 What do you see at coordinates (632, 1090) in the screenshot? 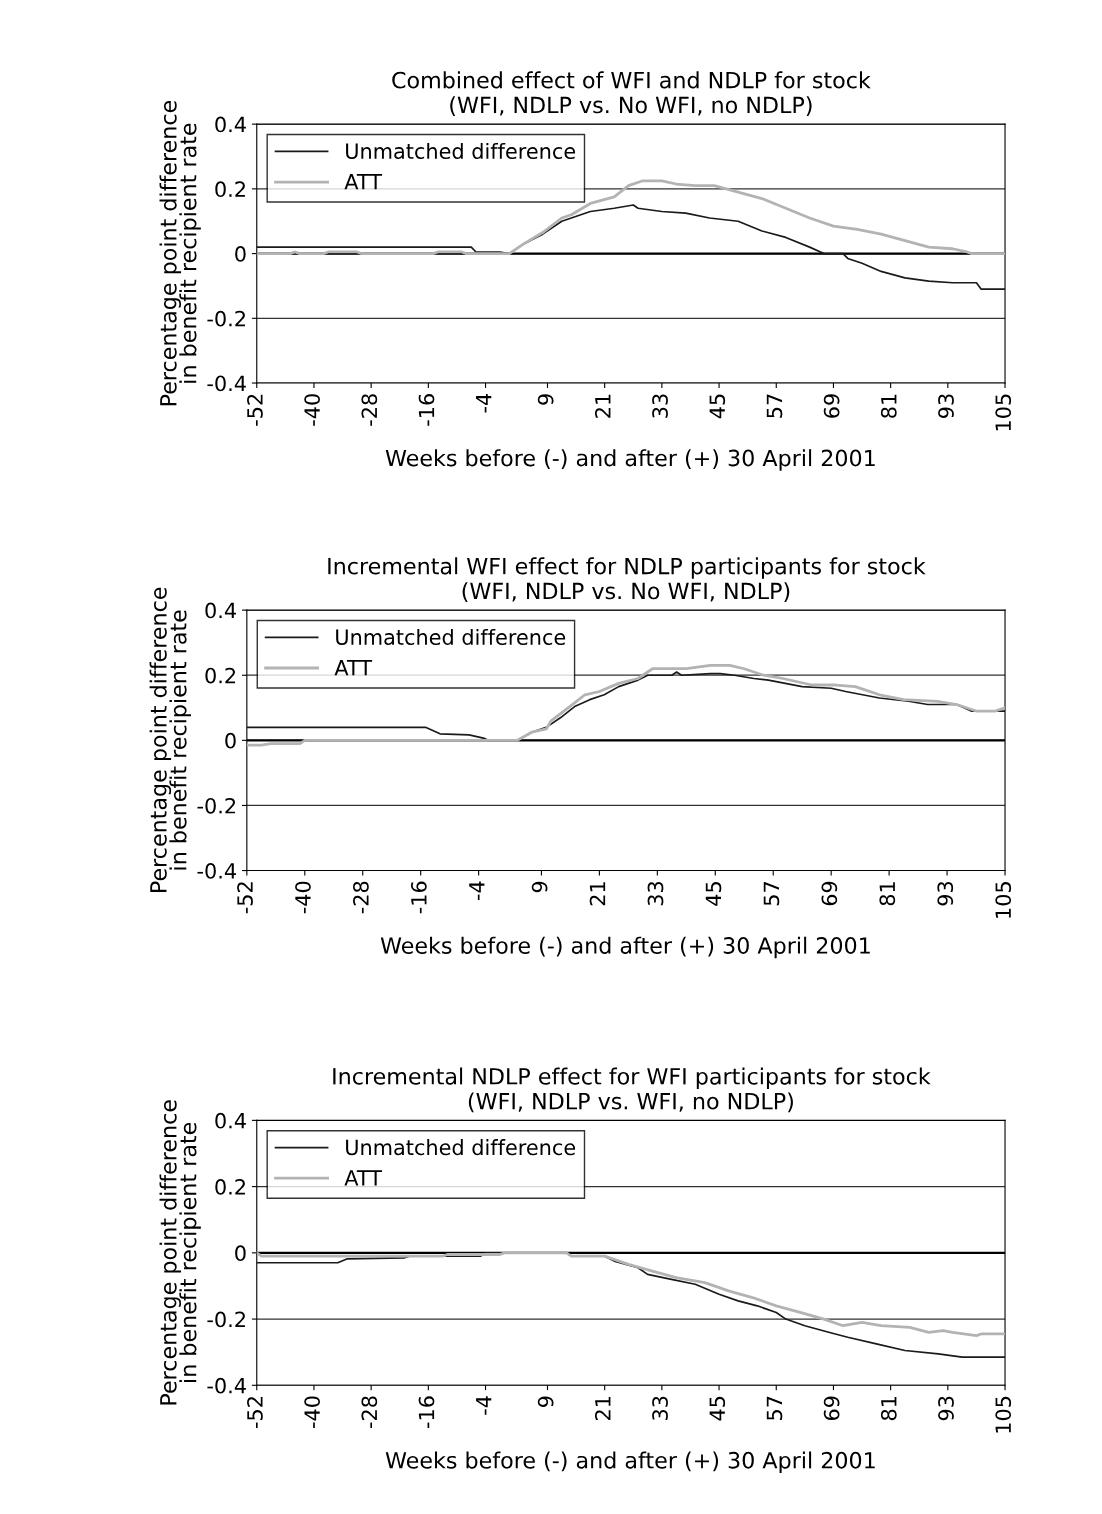
I see `chart-title: Incremental NDLP effect for WFI participants for stock (WFI, NDLP vs. WFI, no NDLP)` at bounding box center [632, 1090].